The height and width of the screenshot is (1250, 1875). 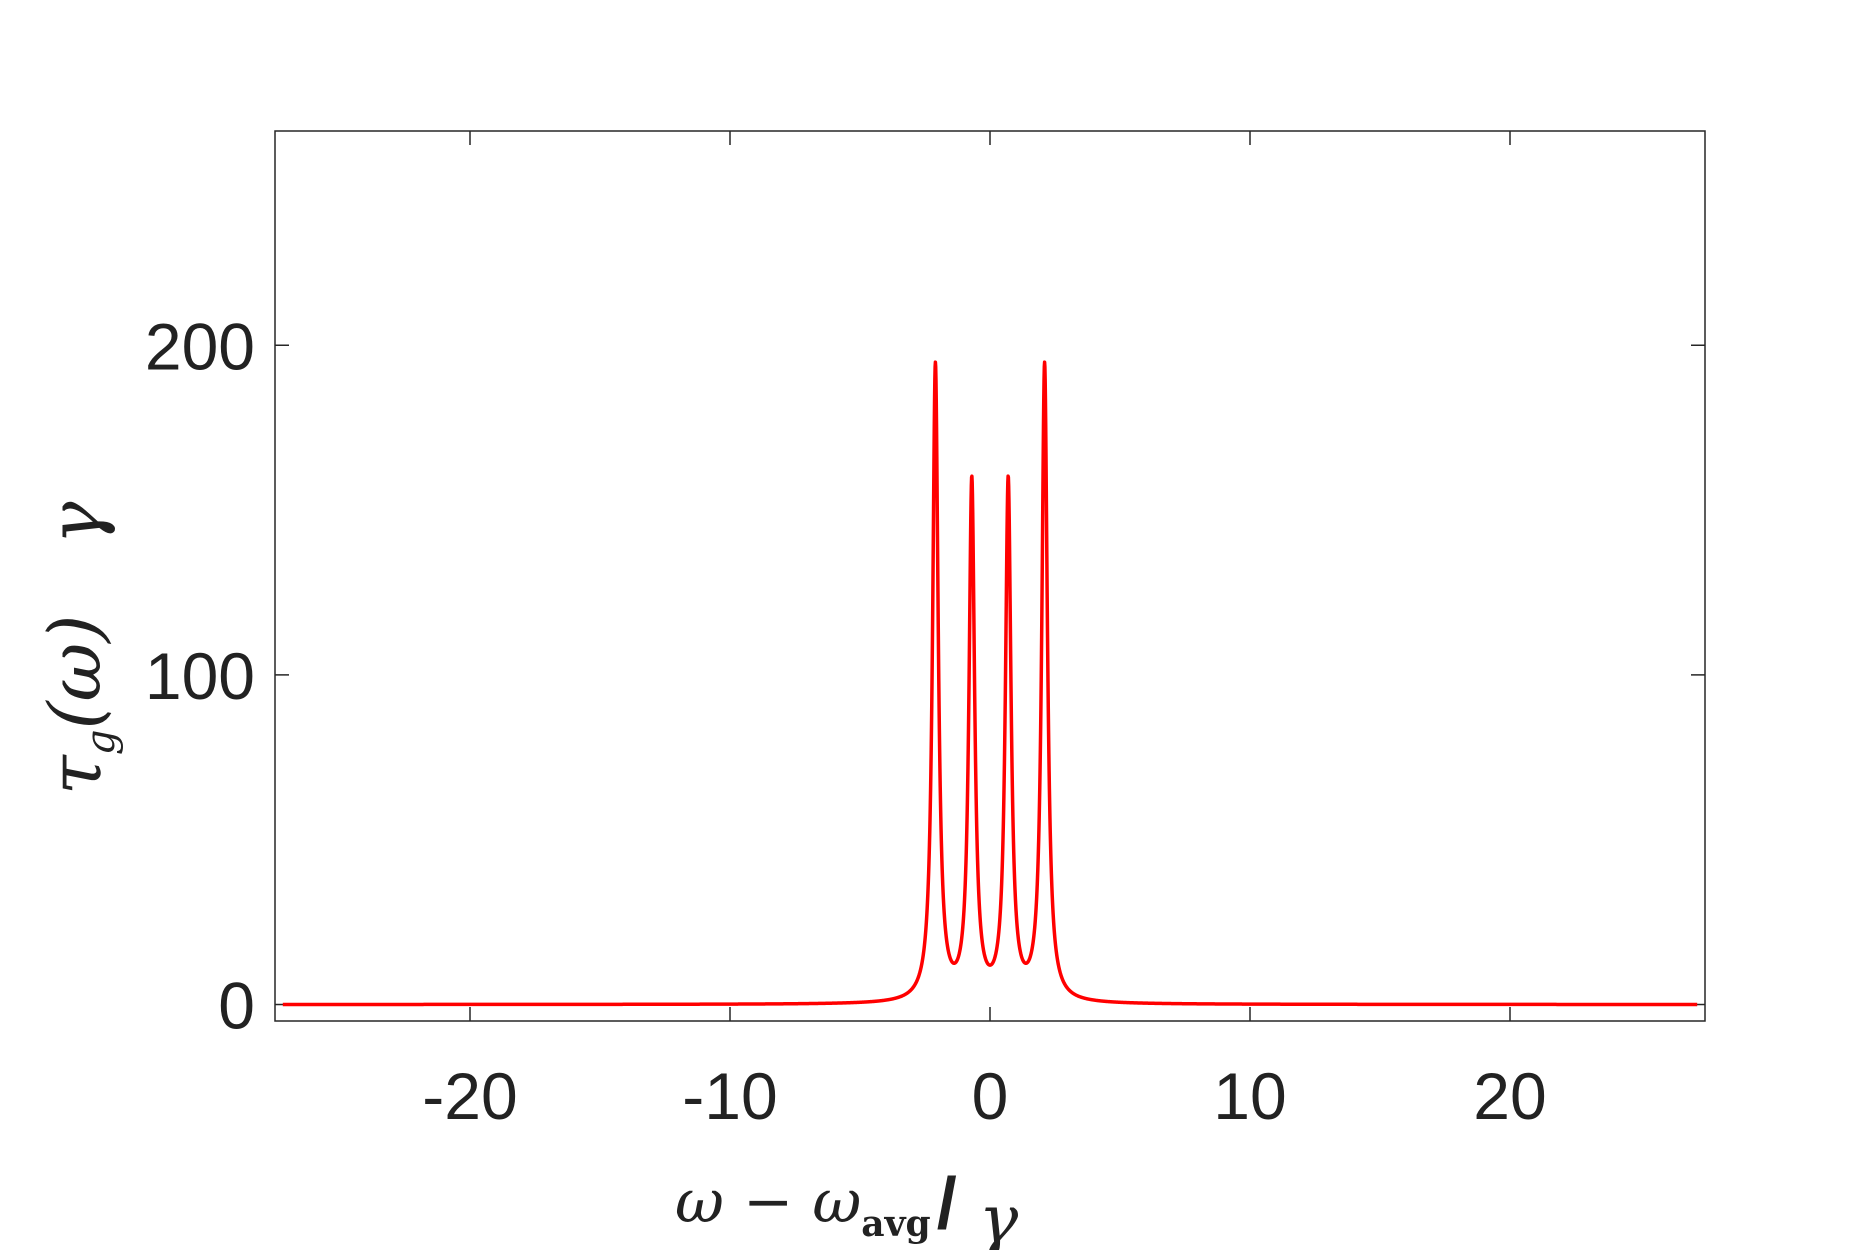 What do you see at coordinates (768, 1202) in the screenshot?
I see `x-label-main: ω − ω` at bounding box center [768, 1202].